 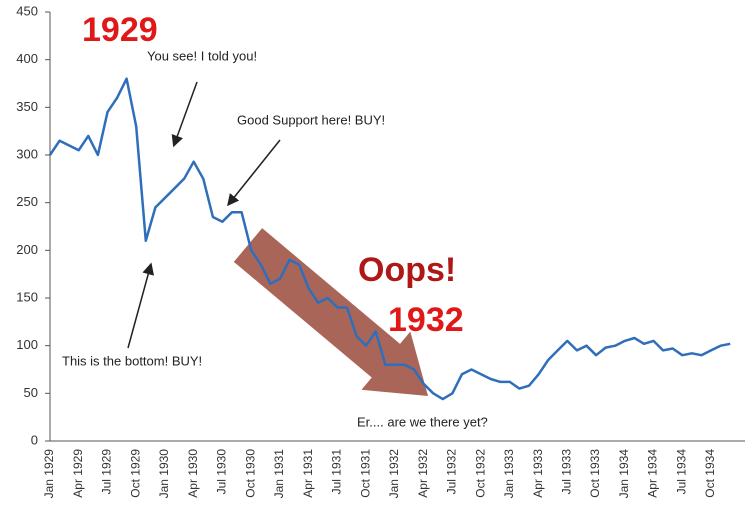 What do you see at coordinates (710, 473) in the screenshot?
I see `x-tick-label: Oct 1934` at bounding box center [710, 473].